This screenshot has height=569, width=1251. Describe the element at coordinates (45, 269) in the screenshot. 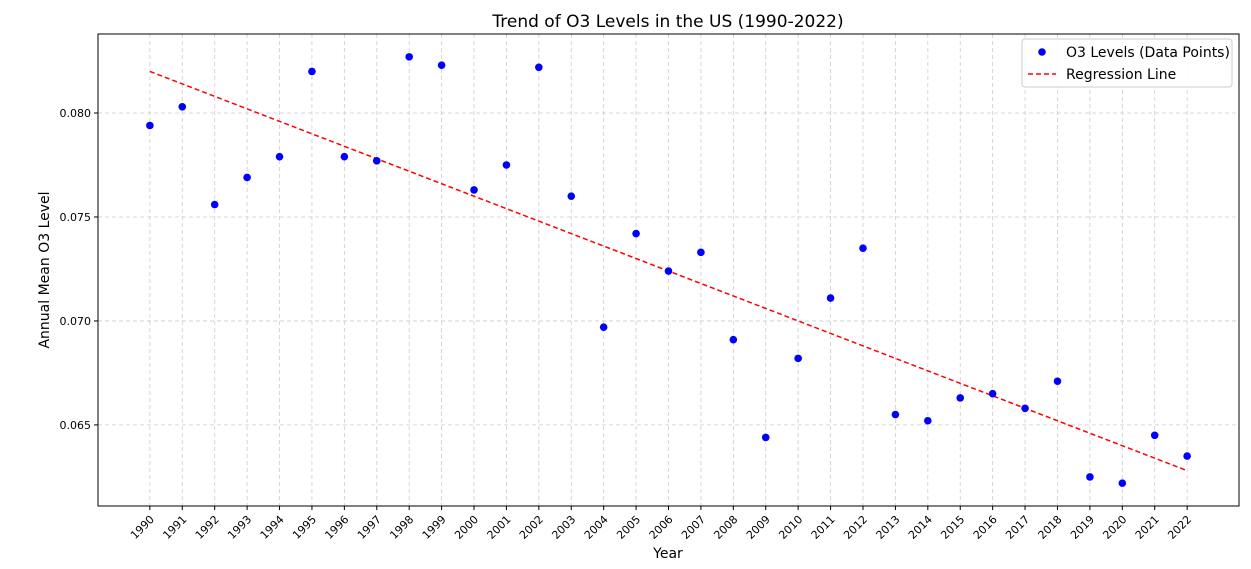

I see `y-axis-label: Annual Mean O3 Level` at that location.